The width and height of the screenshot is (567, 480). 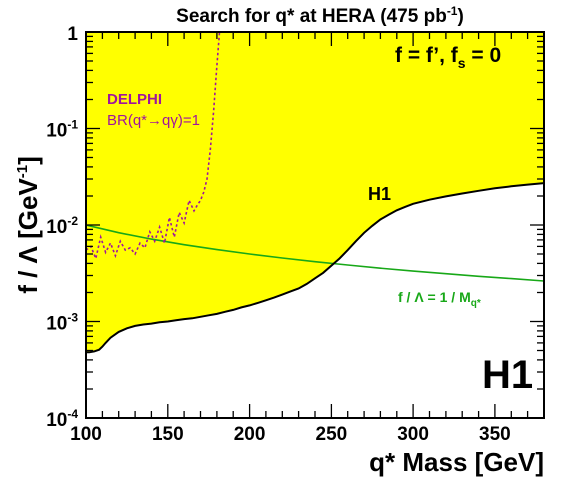 What do you see at coordinates (439, 299) in the screenshot?
I see `theory-label: f / Λ = 1 / Mq*` at bounding box center [439, 299].